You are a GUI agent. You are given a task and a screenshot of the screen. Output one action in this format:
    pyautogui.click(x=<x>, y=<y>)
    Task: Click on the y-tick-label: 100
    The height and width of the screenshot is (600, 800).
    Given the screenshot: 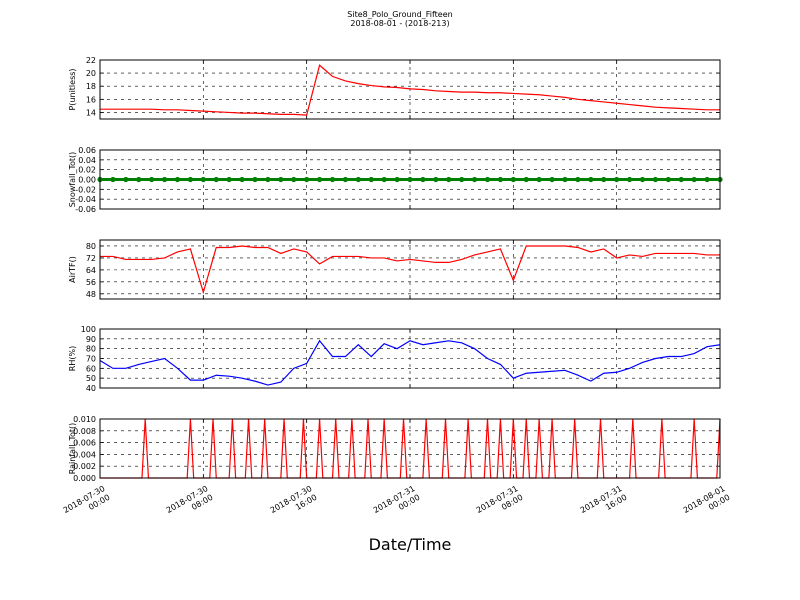 What is the action you would take?
    pyautogui.click(x=88, y=329)
    